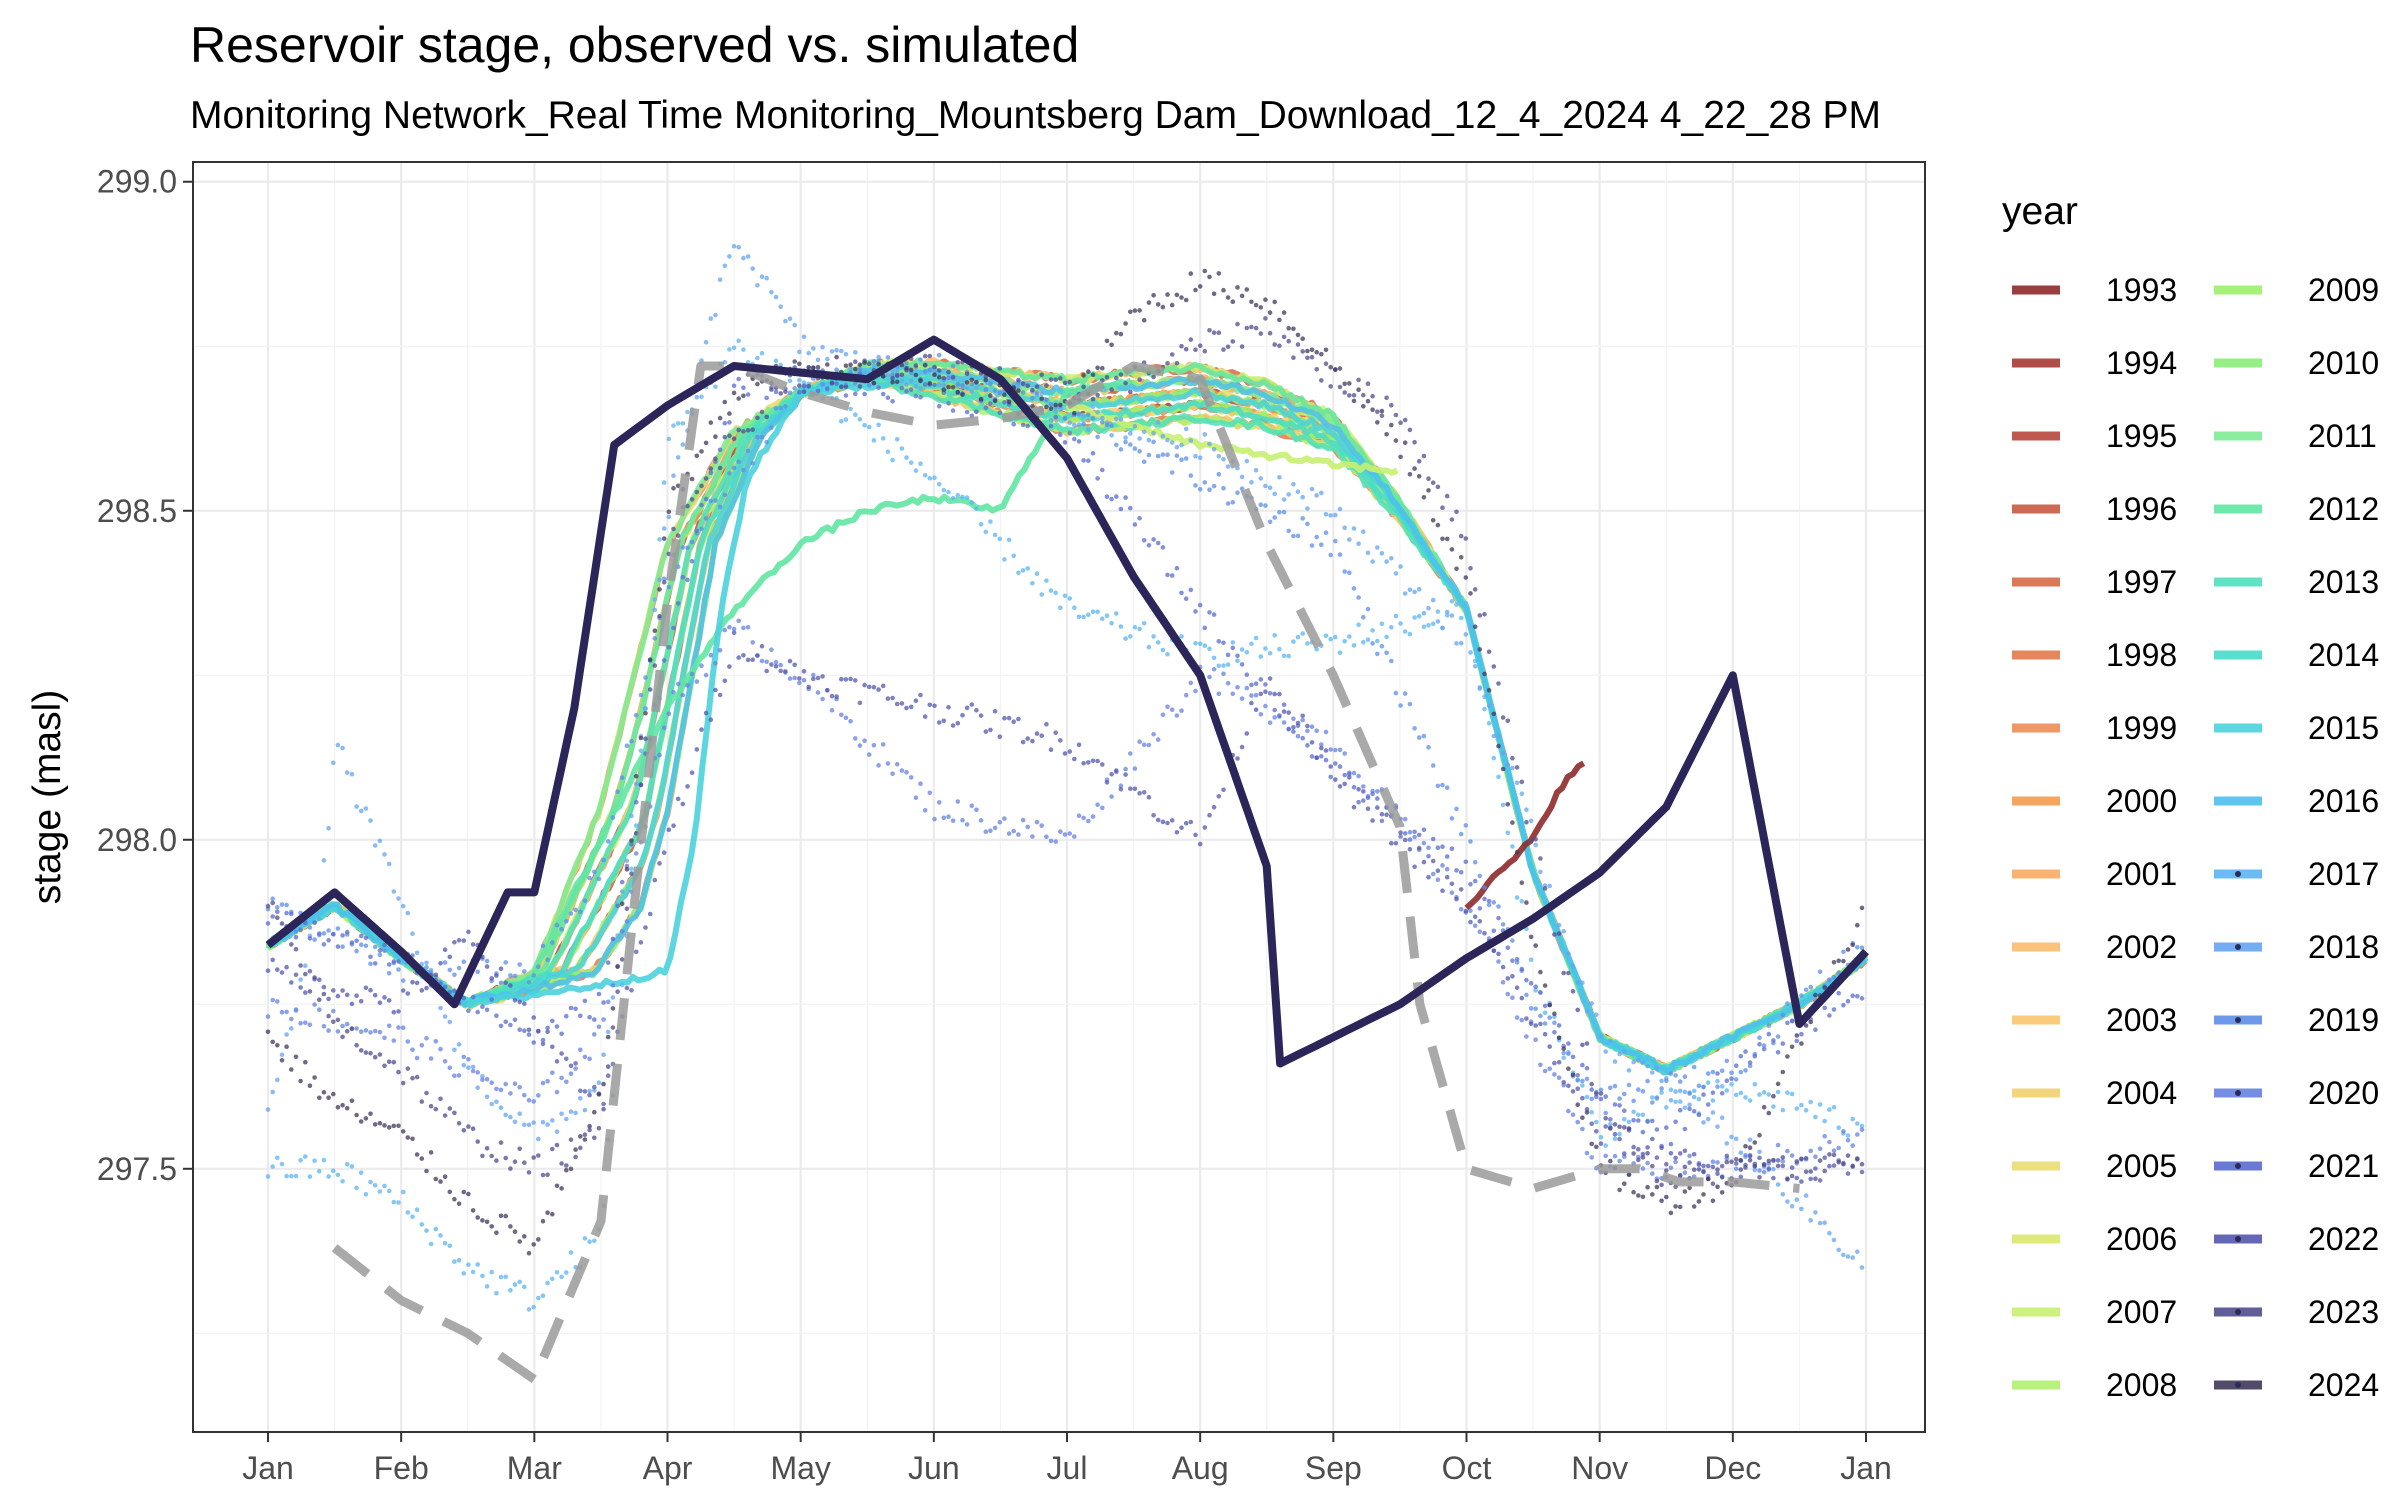 The height and width of the screenshot is (1505, 2400). I want to click on legend-item-2008: 2008, so click(2094, 1385).